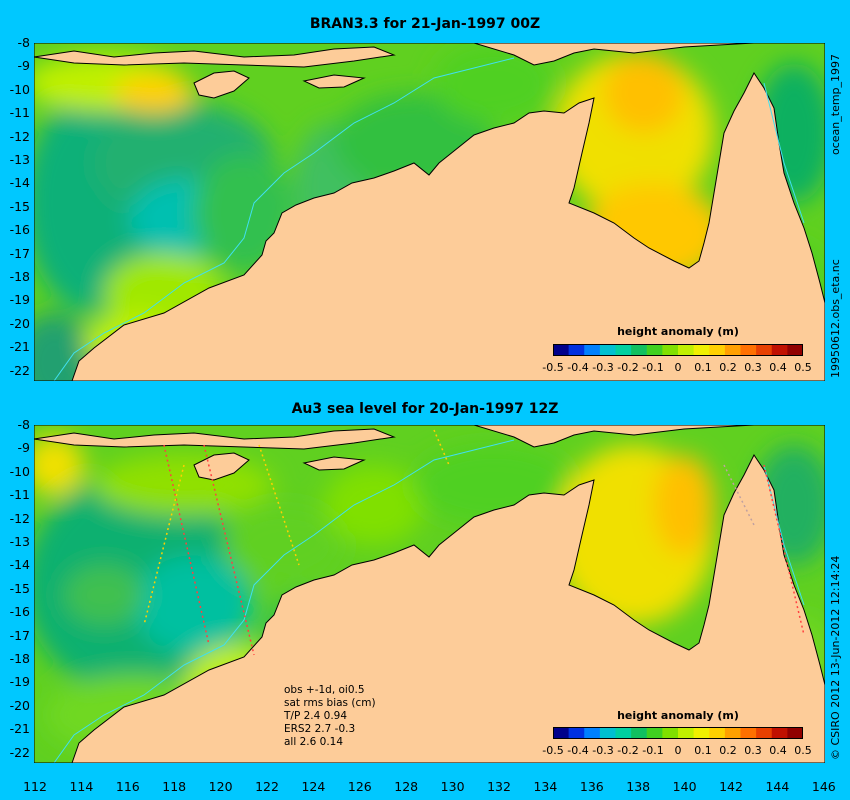 Image resolution: width=850 pixels, height=800 pixels. What do you see at coordinates (324, 690) in the screenshot?
I see `stats-line: obs +-1d, oi0.5` at bounding box center [324, 690].